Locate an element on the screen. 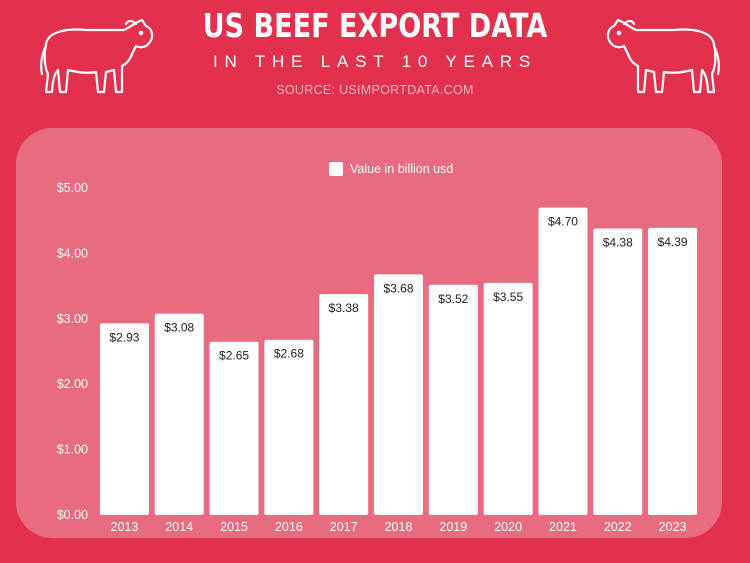 Image resolution: width=750 pixels, height=563 pixels. y-tick-label: $5.00 is located at coordinates (72, 188).